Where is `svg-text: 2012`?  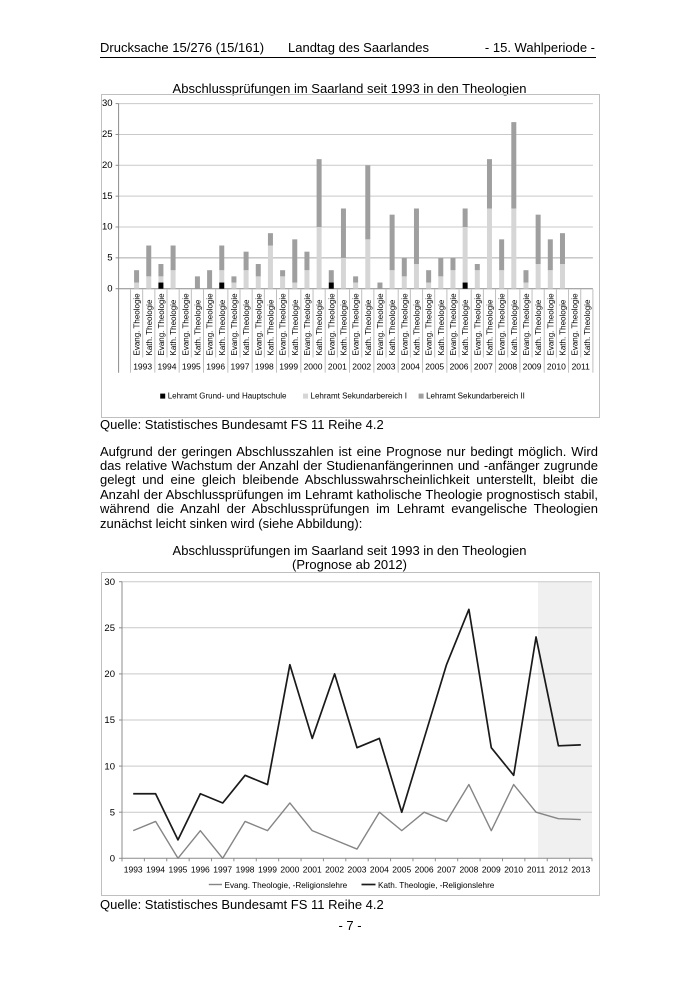 svg-text: 2012 is located at coordinates (558, 869).